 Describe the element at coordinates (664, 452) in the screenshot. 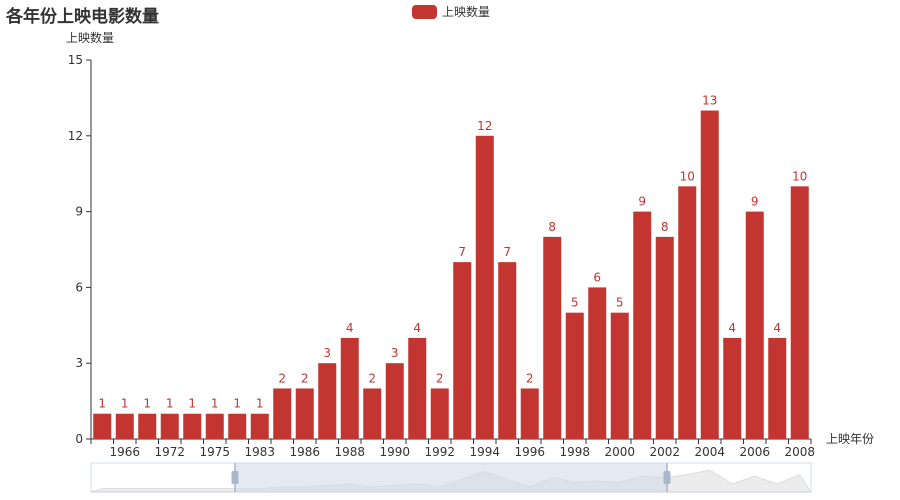

I see `x-tick-label: 2002` at that location.